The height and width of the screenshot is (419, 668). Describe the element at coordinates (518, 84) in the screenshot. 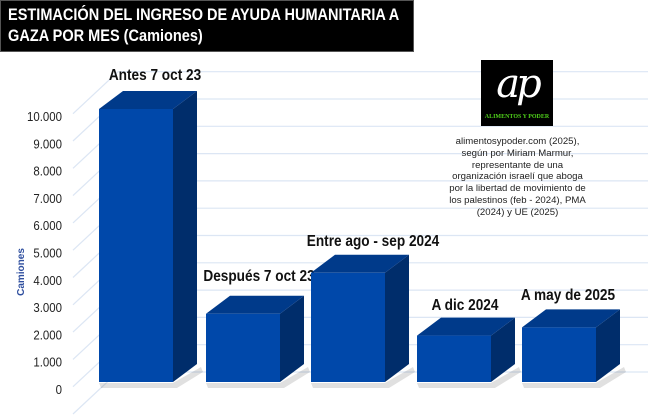

I see `logo-mark: ap` at that location.